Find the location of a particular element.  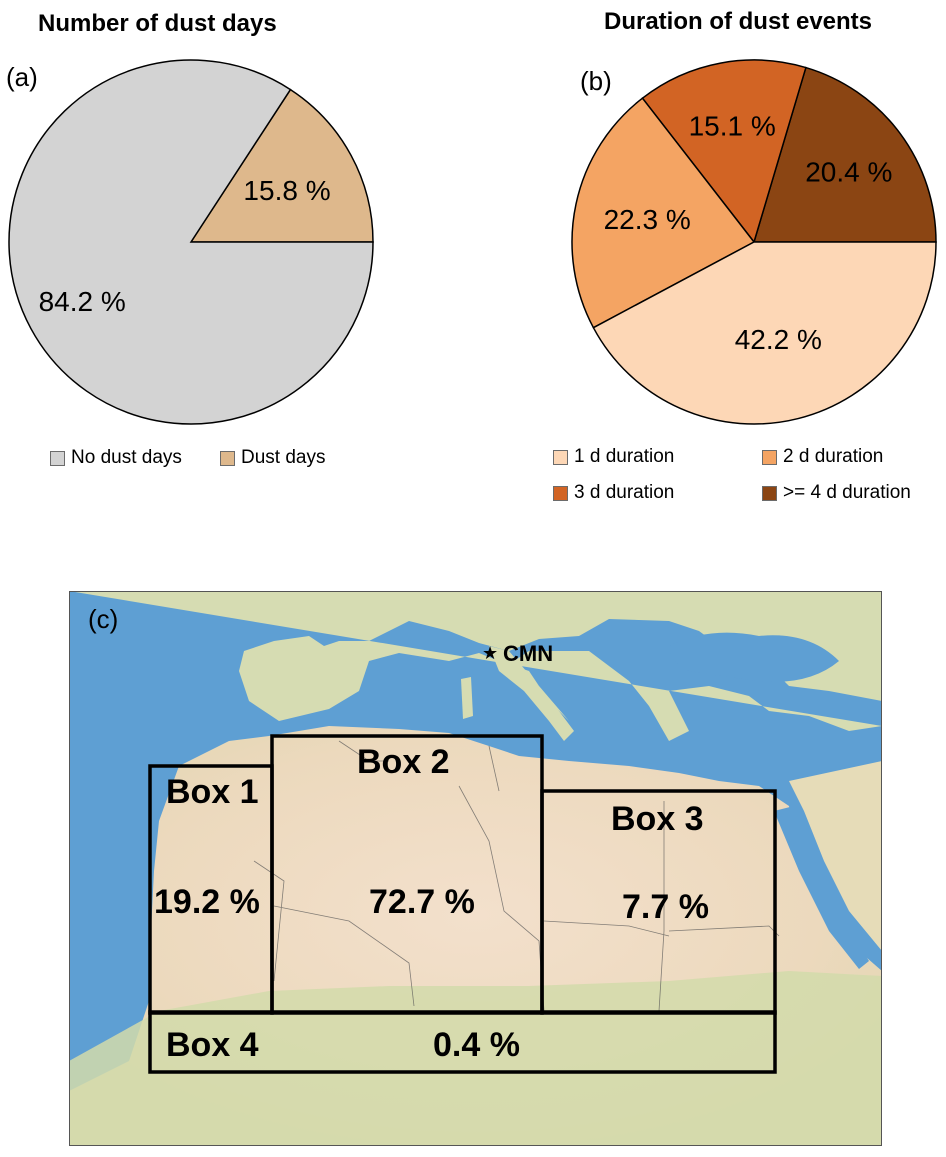

legend-a-item-no-dust: No dust days is located at coordinates (116, 458).